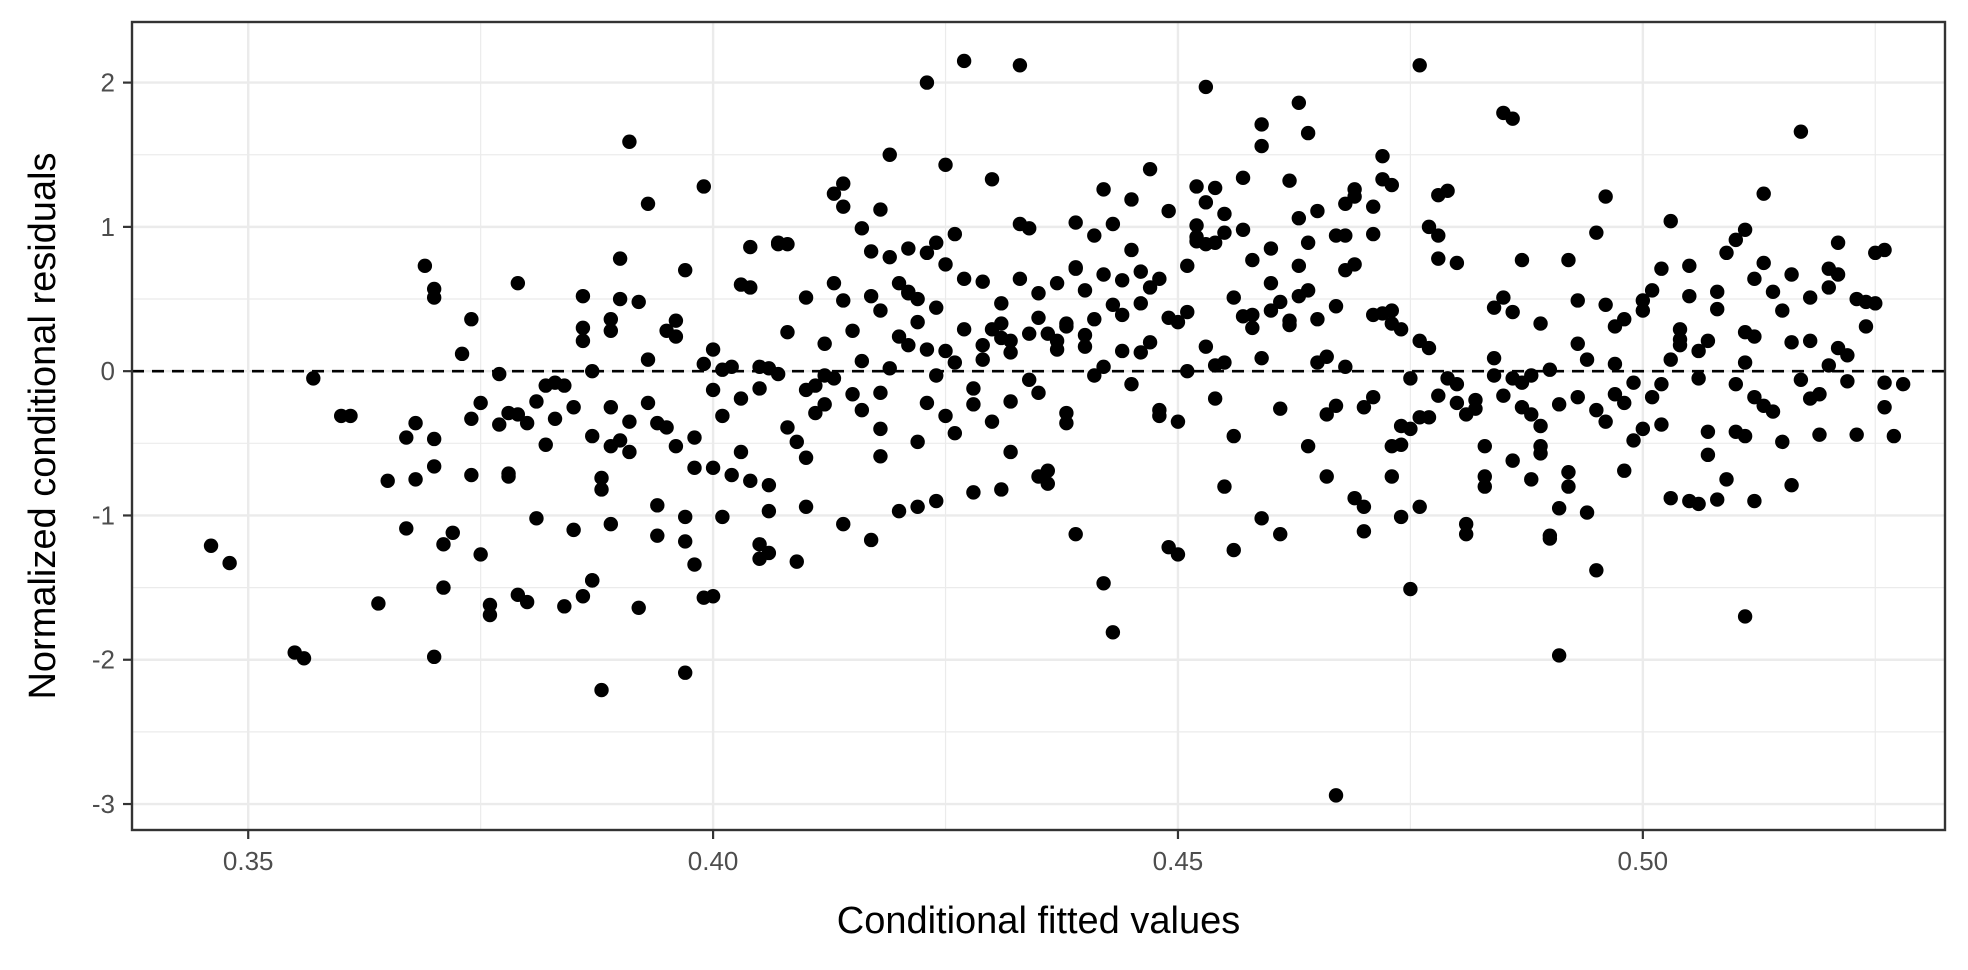 Image resolution: width=1968 pixels, height=970 pixels. Describe the element at coordinates (112, 443) in the screenshot. I see `y-axis: -3 -2 -1 0 1 2` at that location.